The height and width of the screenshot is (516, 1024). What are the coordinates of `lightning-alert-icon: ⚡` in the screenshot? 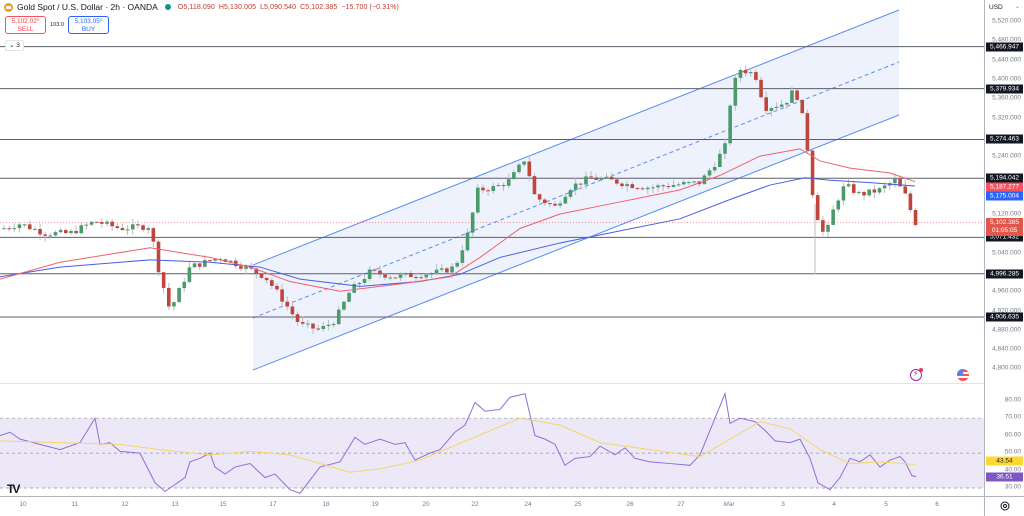 It's located at (916, 374).